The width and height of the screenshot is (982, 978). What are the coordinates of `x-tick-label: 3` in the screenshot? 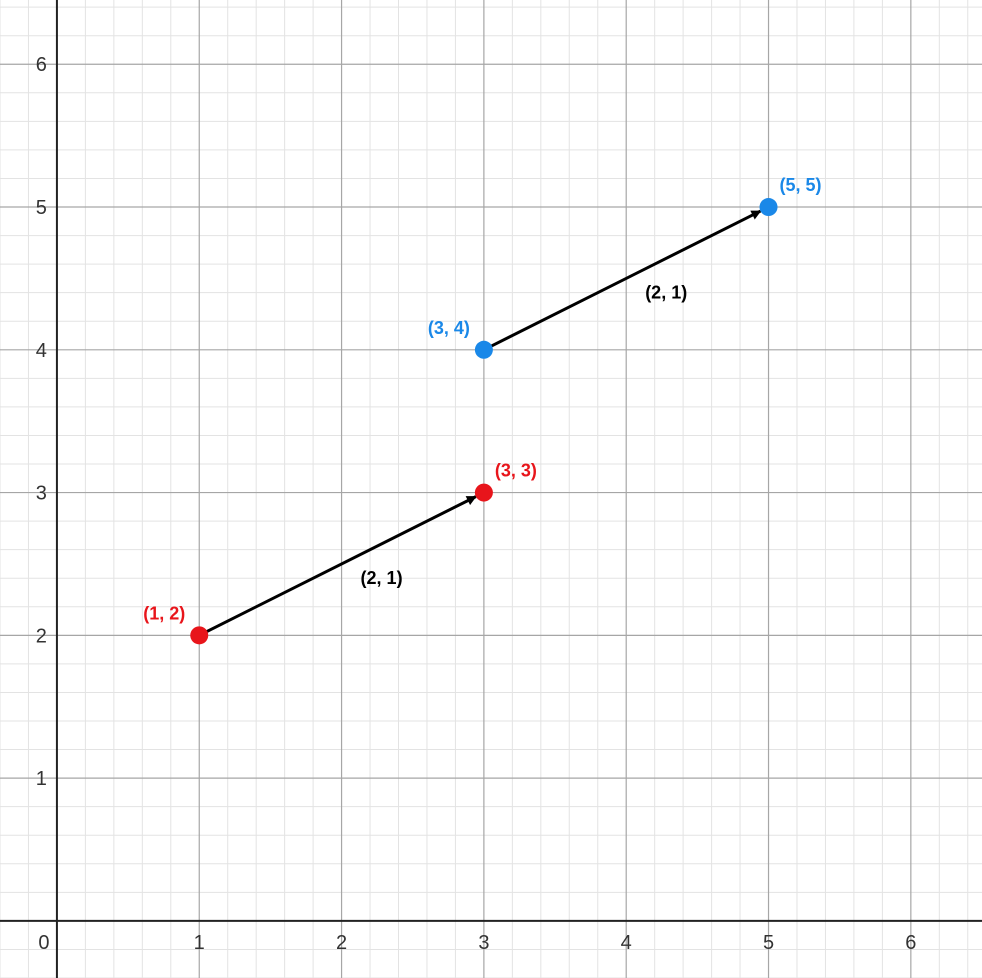 It's located at (483, 943).